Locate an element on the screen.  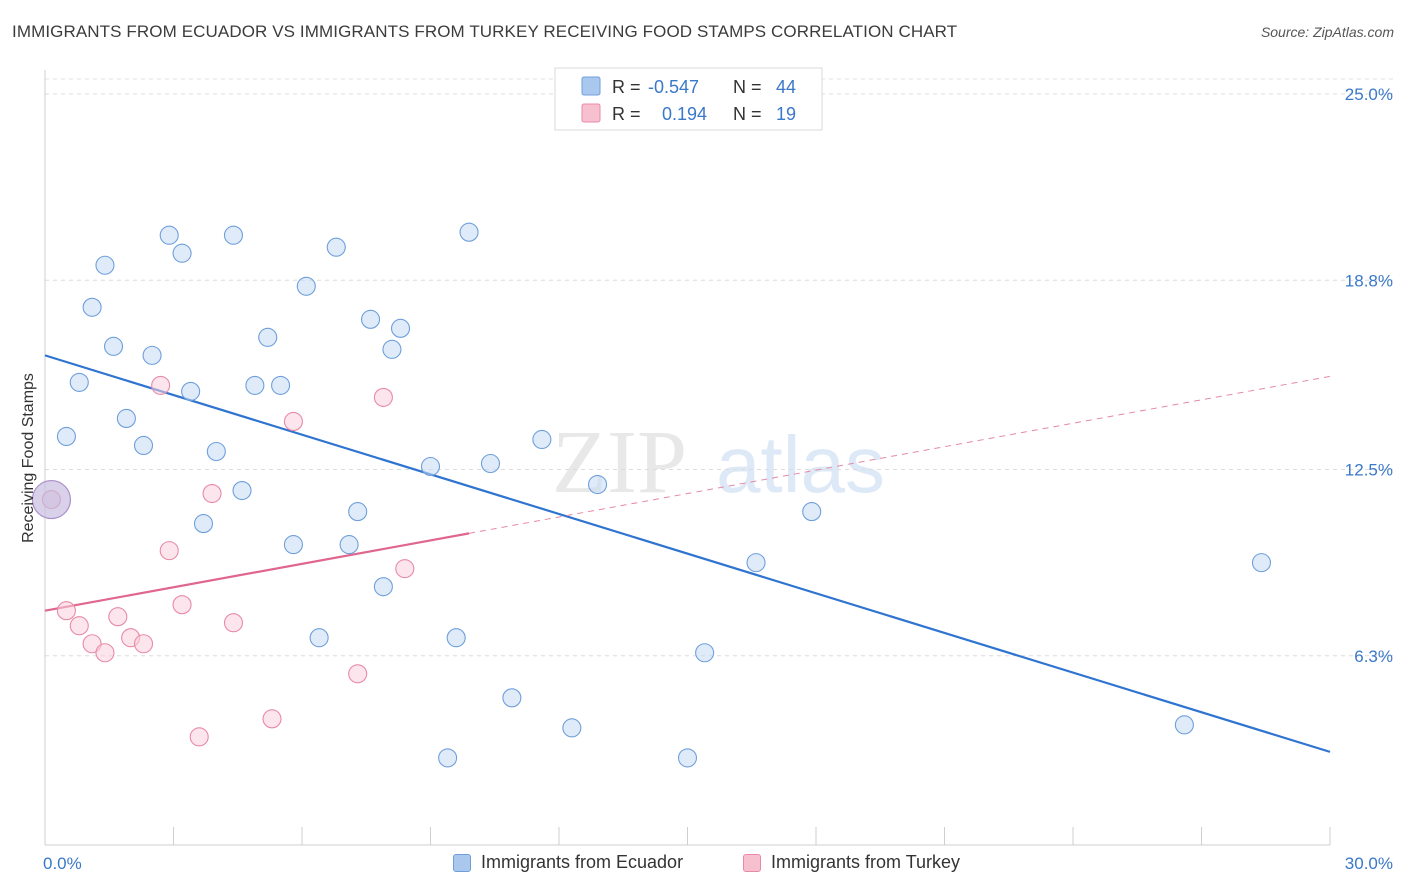
x-tick-label-min: 0.0% is located at coordinates (62, 863).